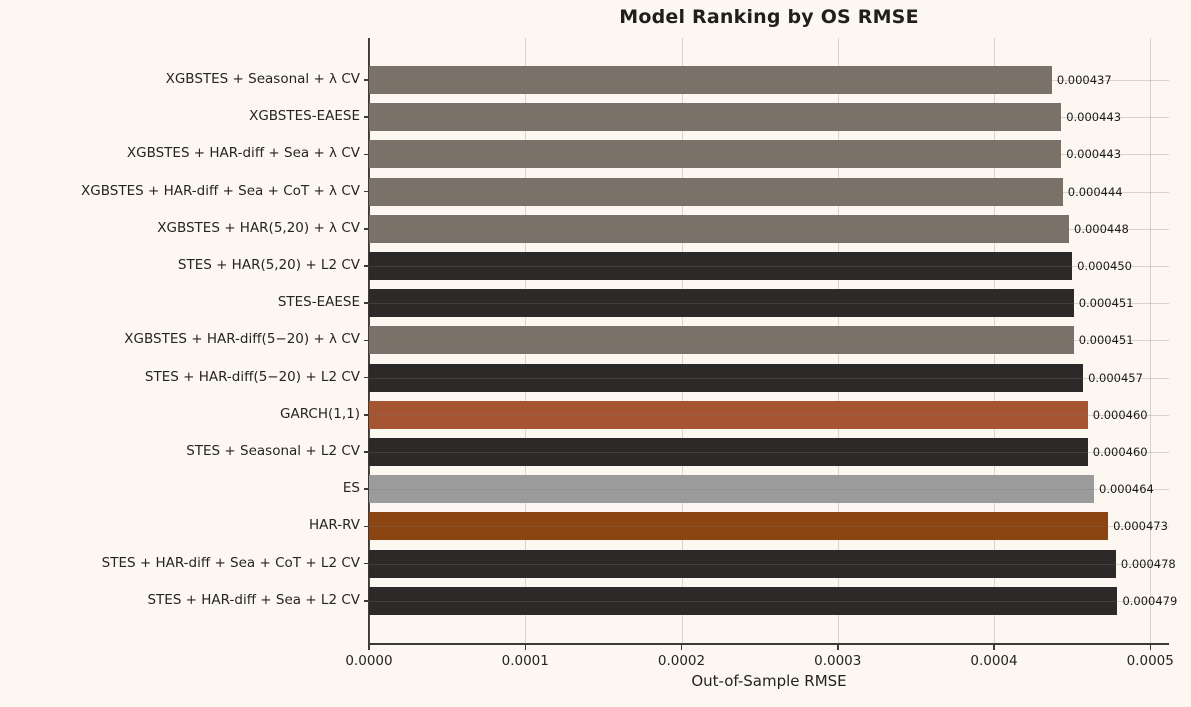 The width and height of the screenshot is (1191, 707). I want to click on bar-label: STES + HAR-diff + Sea + L2 CV, so click(253, 599).